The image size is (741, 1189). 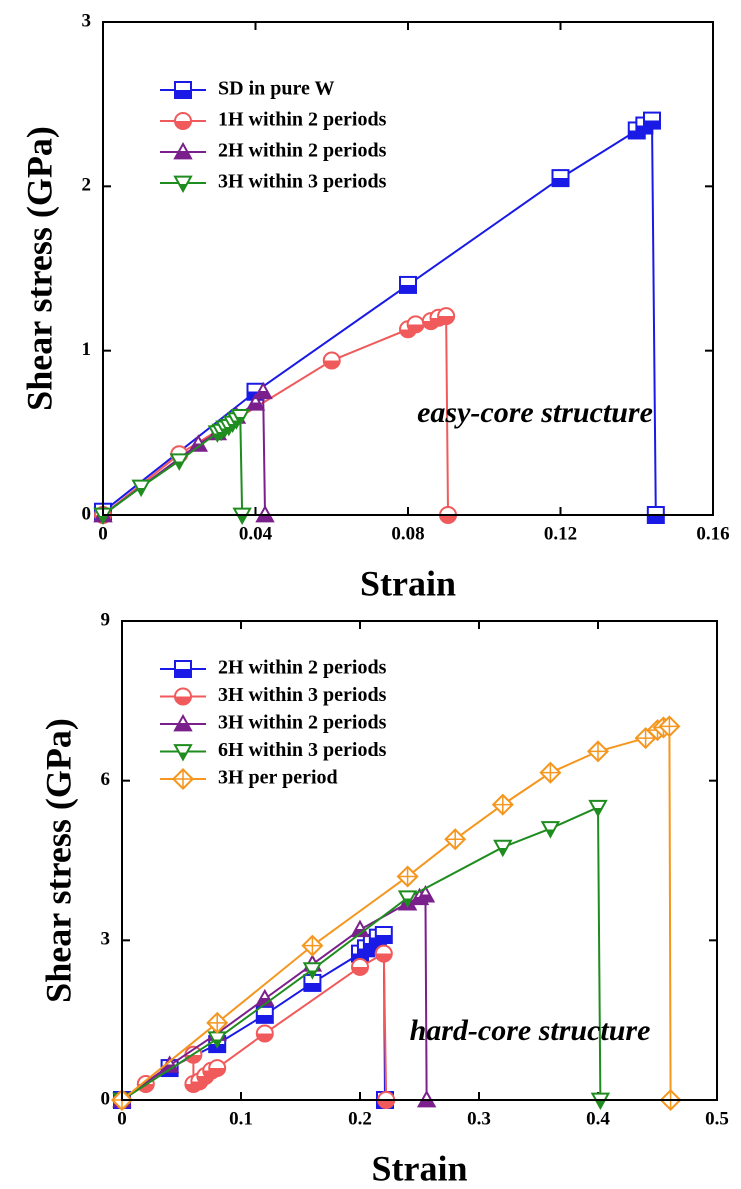 I want to click on y-tick-label: 6, so click(x=106, y=779).